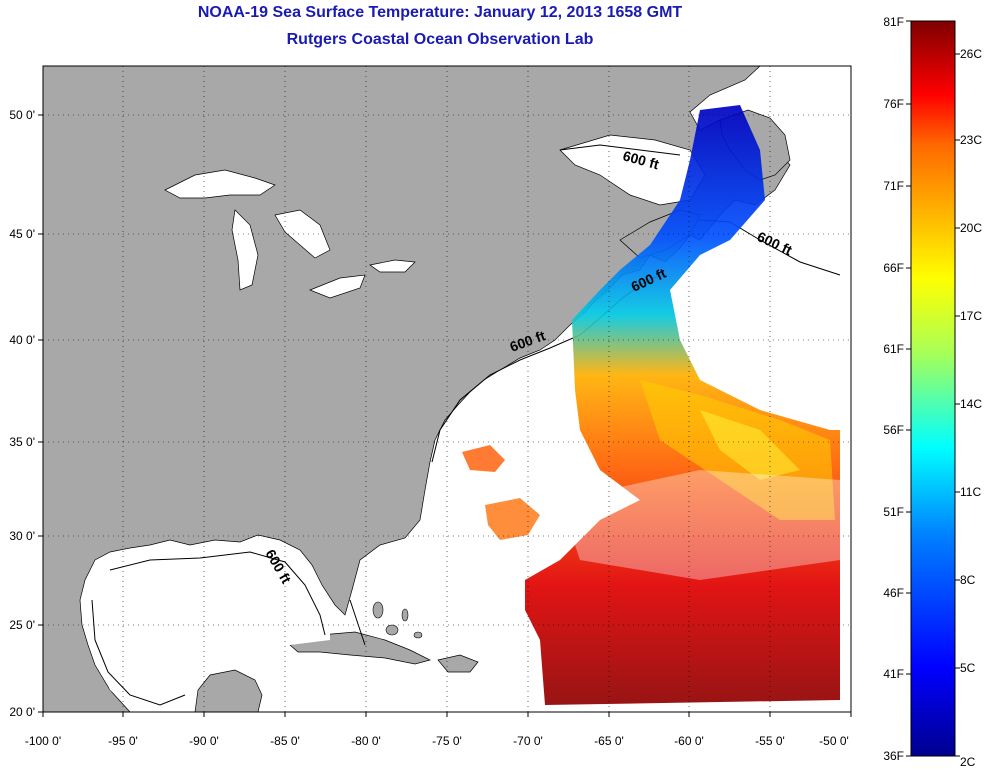  What do you see at coordinates (893, 674) in the screenshot?
I see `colorbar-f-label: 41F` at bounding box center [893, 674].